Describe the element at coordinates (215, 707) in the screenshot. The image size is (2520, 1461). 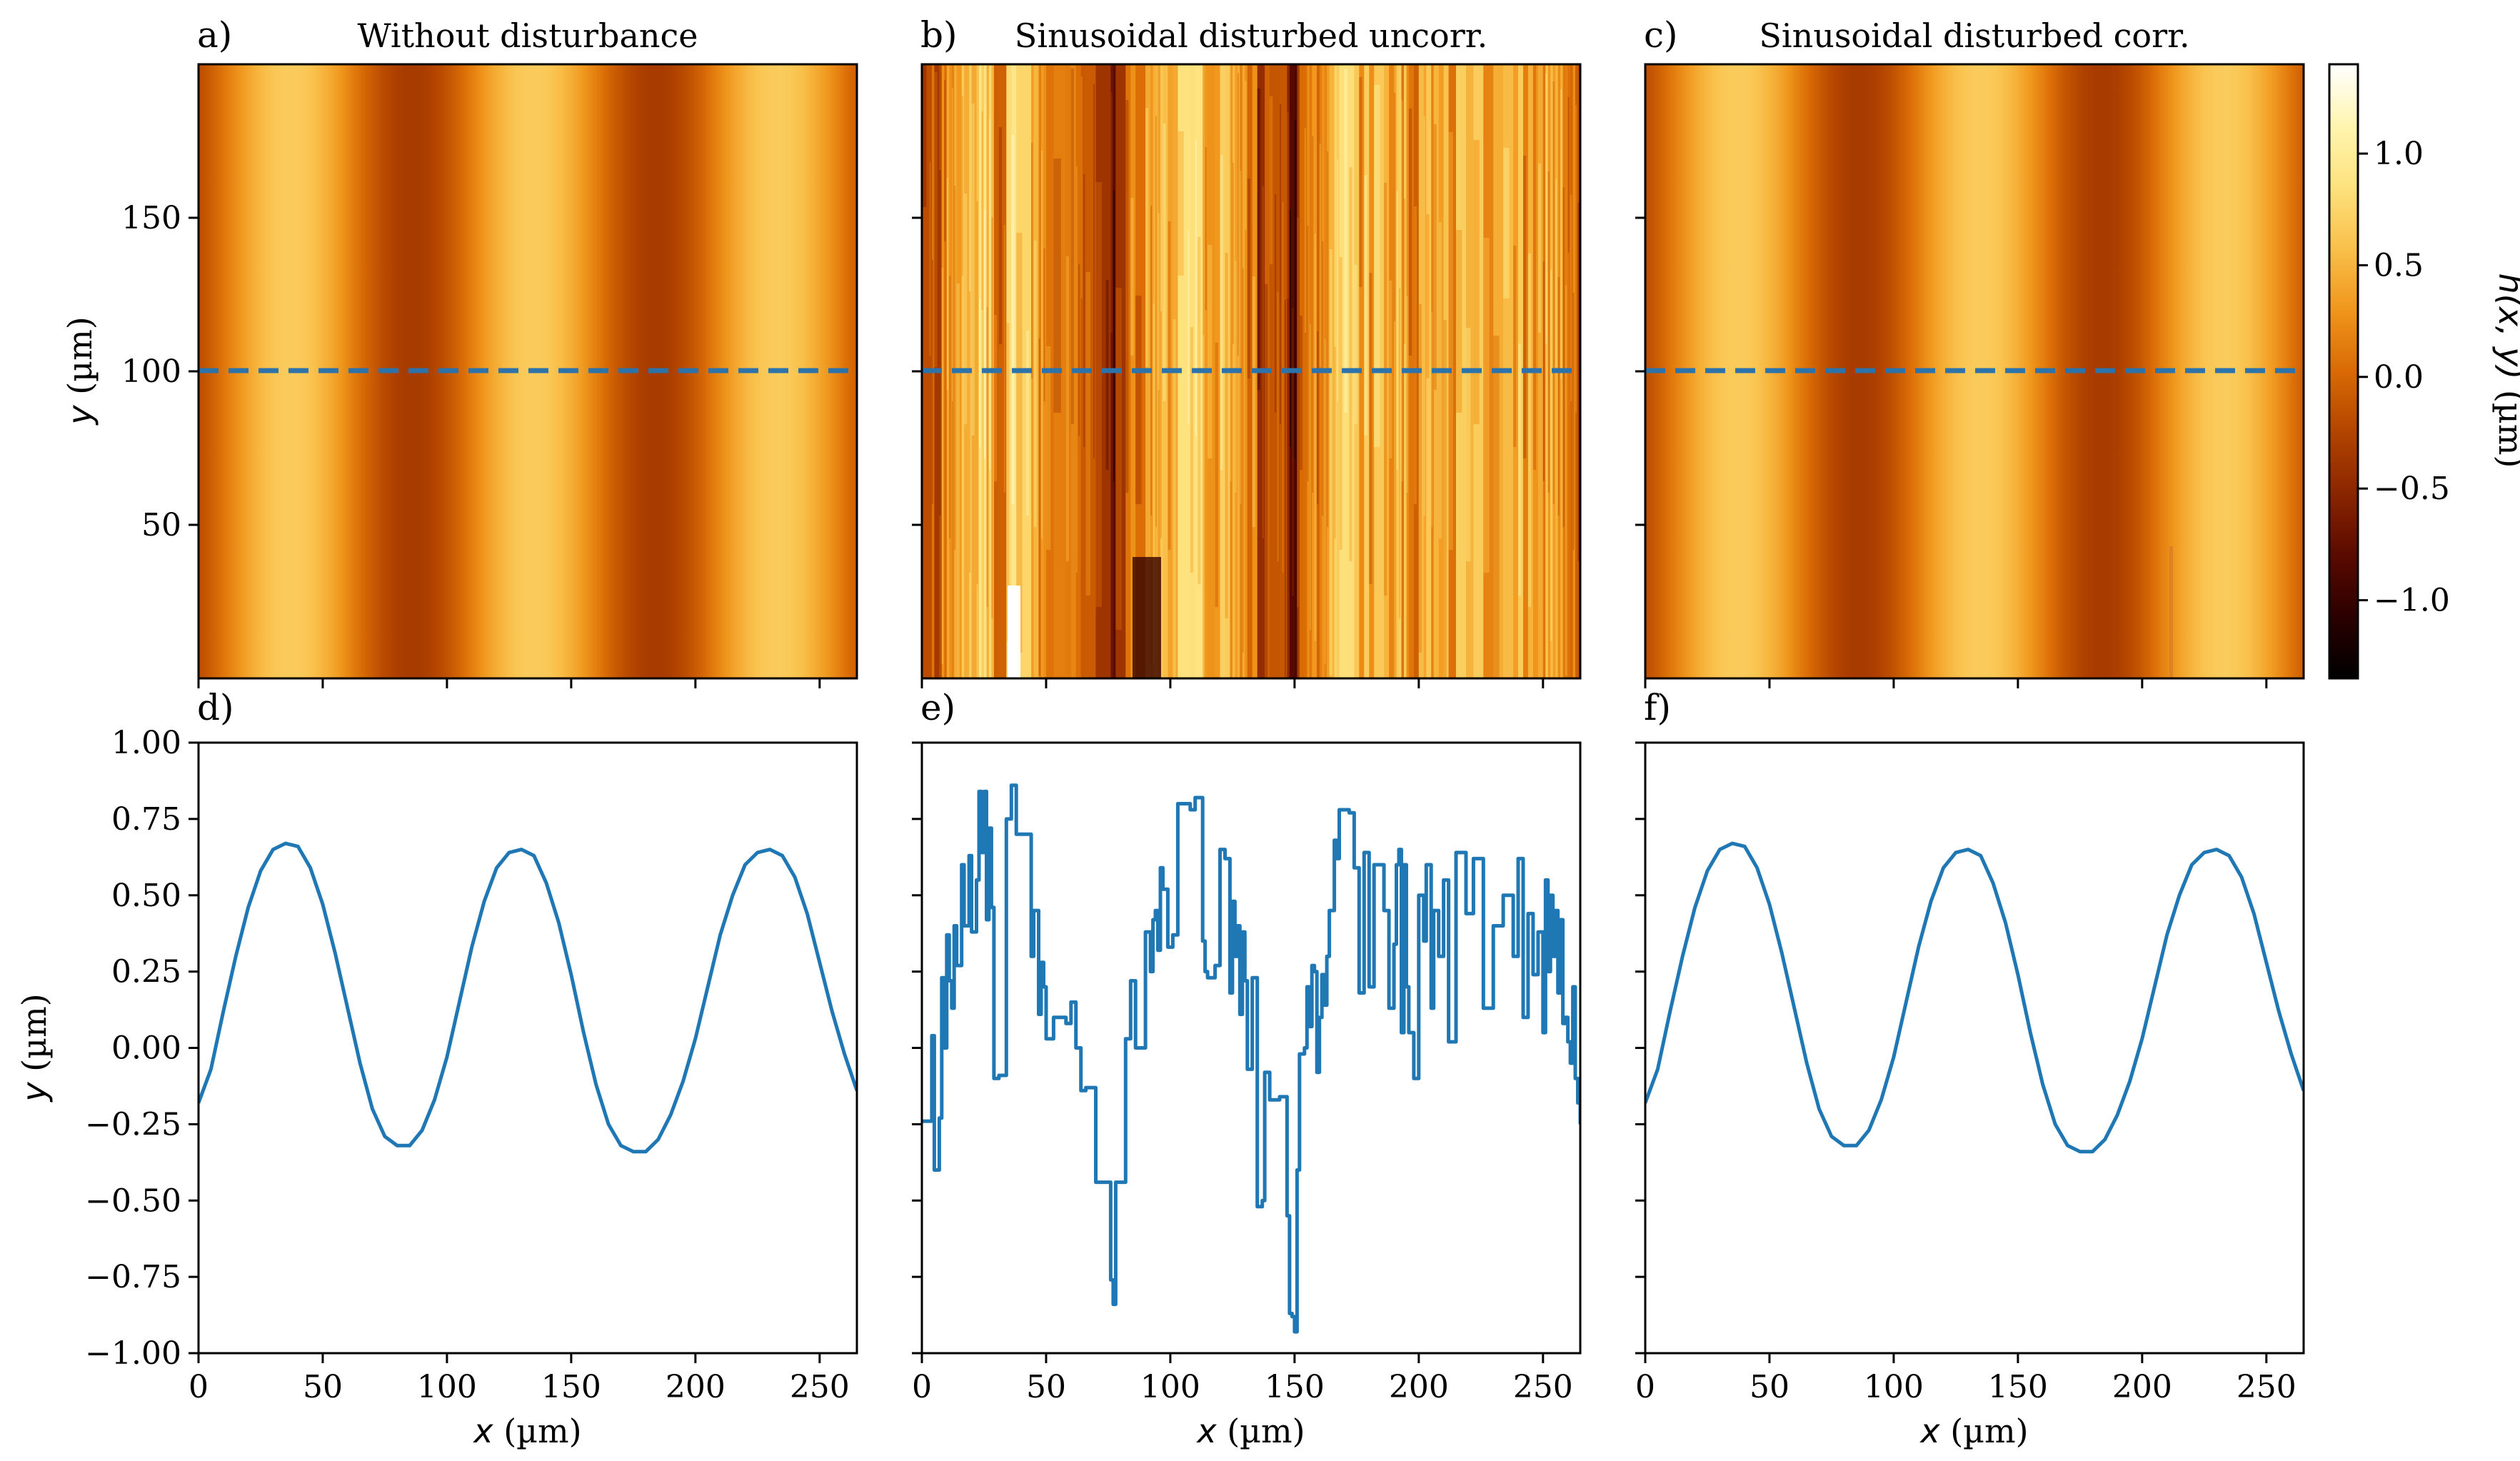
I see `panel-label-d: d)` at that location.